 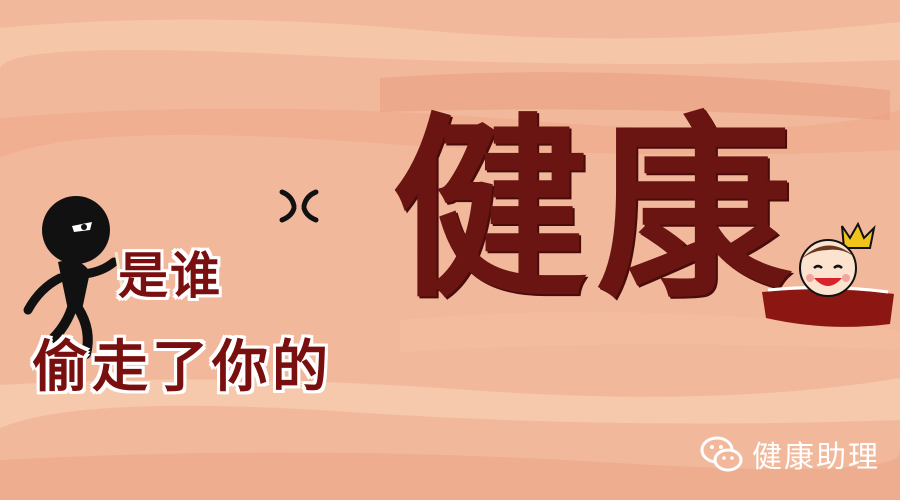 I want to click on anger-mark-icon, so click(x=299, y=206).